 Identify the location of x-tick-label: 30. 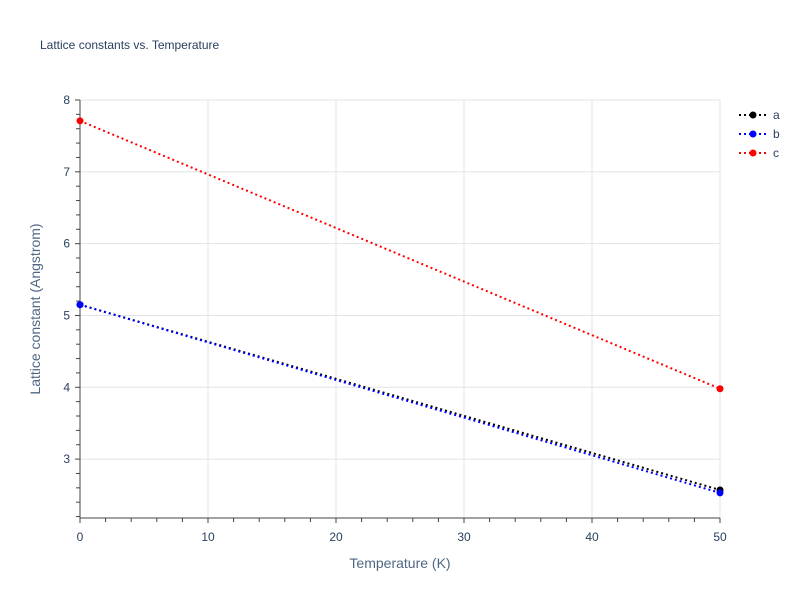
(464, 537).